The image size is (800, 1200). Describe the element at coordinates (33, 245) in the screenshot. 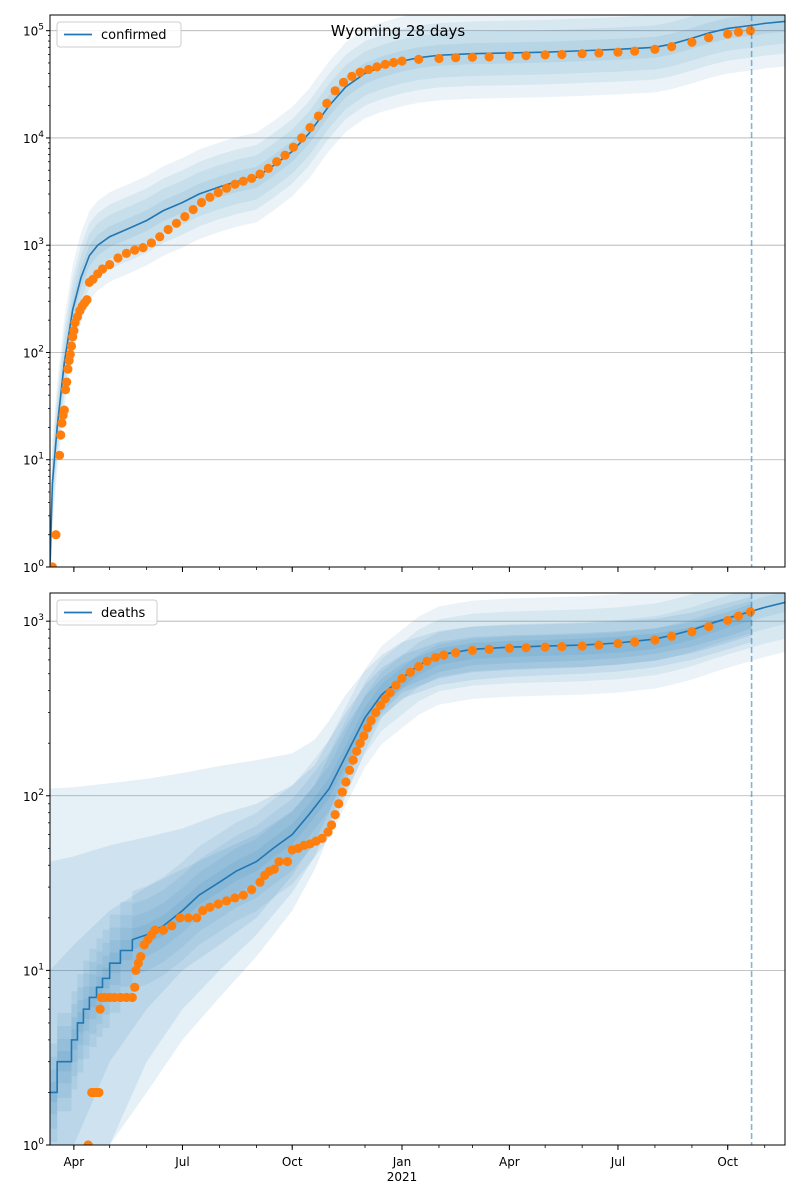

I see `confirmed-ytick-label-3: 10³` at that location.